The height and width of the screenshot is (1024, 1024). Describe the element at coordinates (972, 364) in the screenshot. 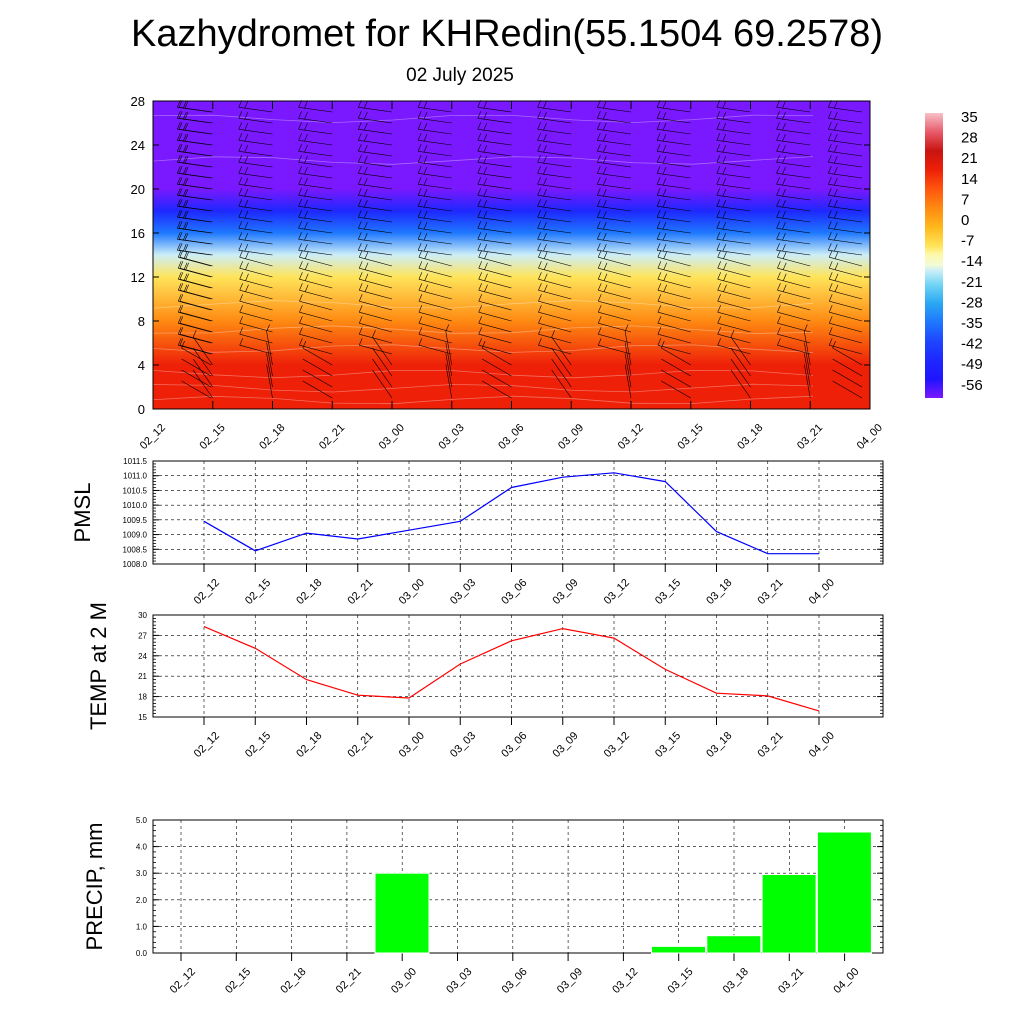

I see `colorbar-label: -49` at that location.